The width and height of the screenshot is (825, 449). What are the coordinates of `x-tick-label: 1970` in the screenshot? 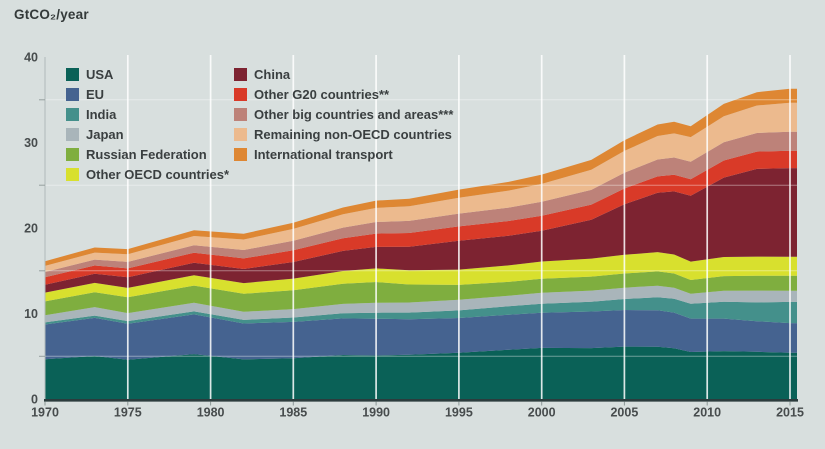 It's located at (45, 413).